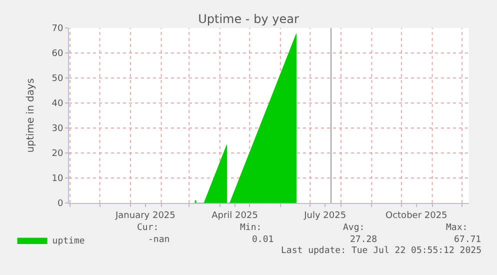 The width and height of the screenshot is (497, 275). Describe the element at coordinates (145, 215) in the screenshot. I see `x-tick-label: January 2025` at that location.